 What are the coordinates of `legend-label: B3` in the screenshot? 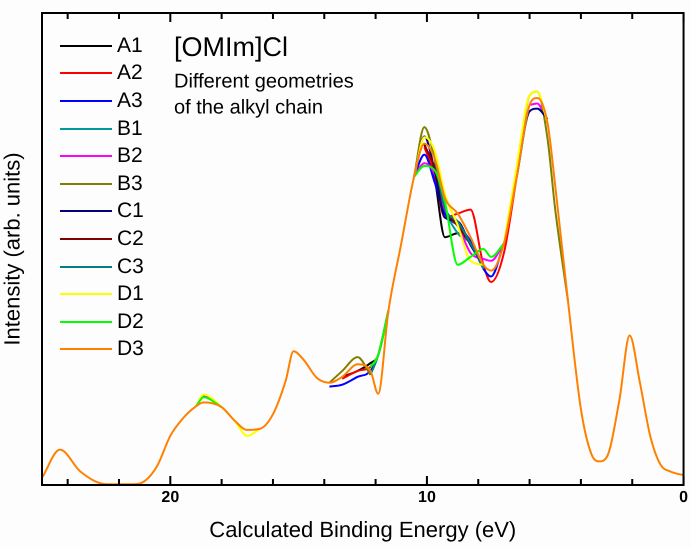 It's located at (130, 184).